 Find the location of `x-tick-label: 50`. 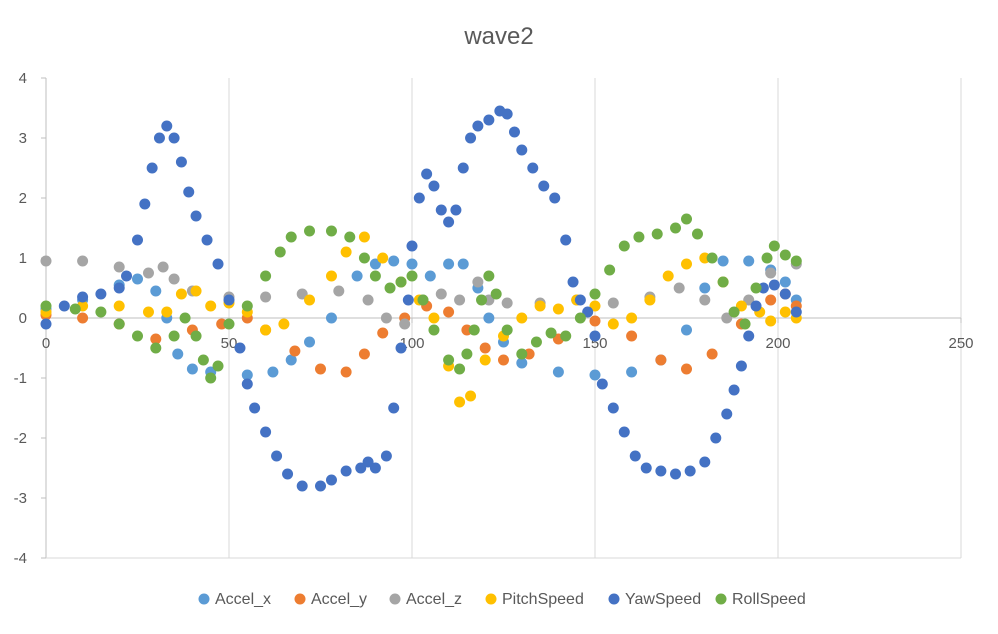

x-tick-label: 50 is located at coordinates (229, 343).